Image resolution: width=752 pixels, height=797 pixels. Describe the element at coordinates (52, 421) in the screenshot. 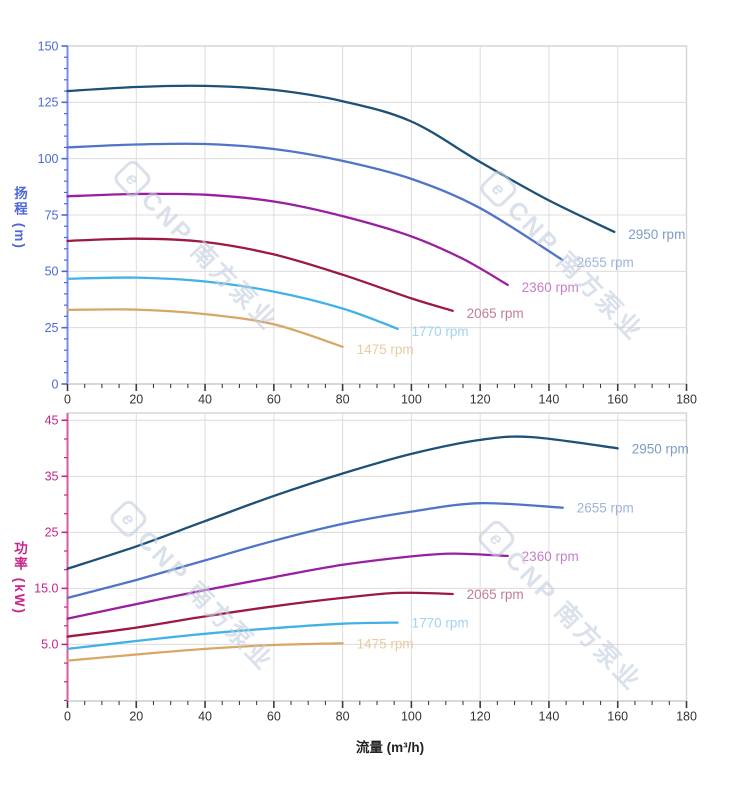

I see `y-tick-label: 45` at that location.